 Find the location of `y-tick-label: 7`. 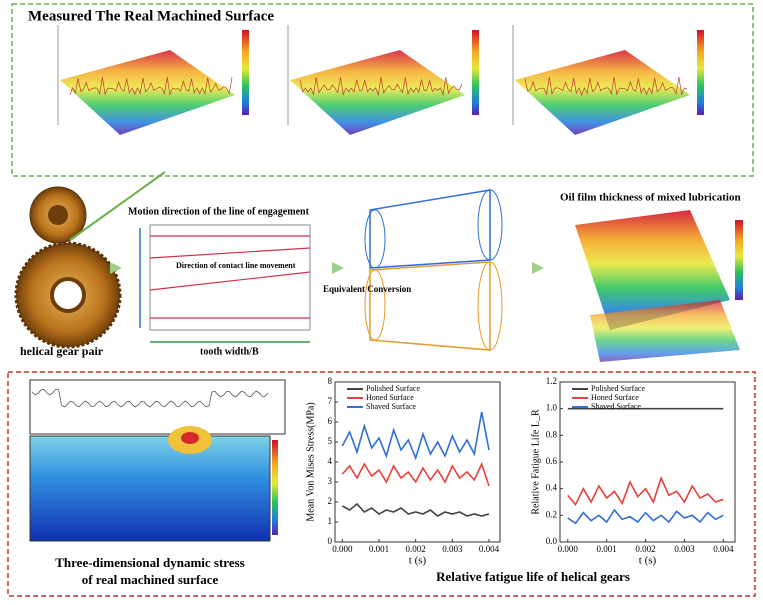

y-tick-label: 7 is located at coordinates (330, 401).